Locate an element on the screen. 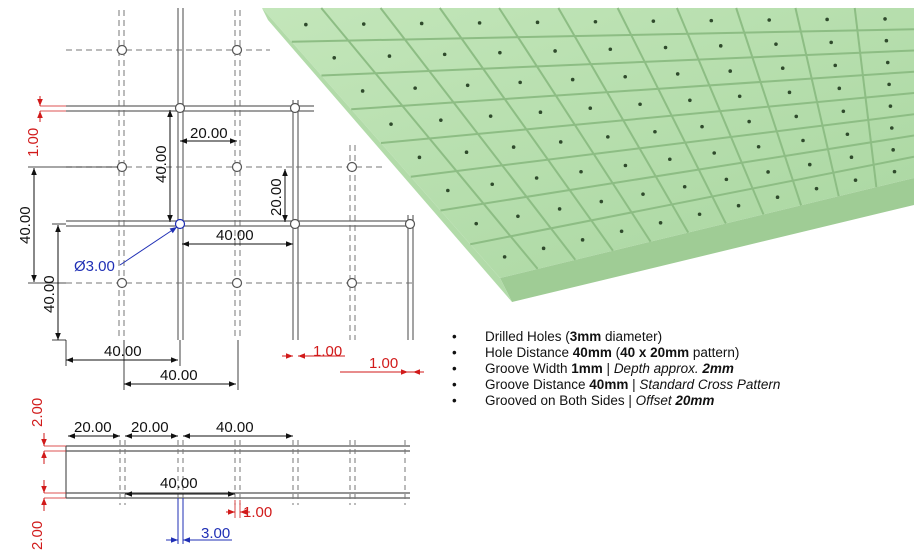 This screenshot has width=914, height=554. dim-section-20-b: 20.00 is located at coordinates (150, 427).